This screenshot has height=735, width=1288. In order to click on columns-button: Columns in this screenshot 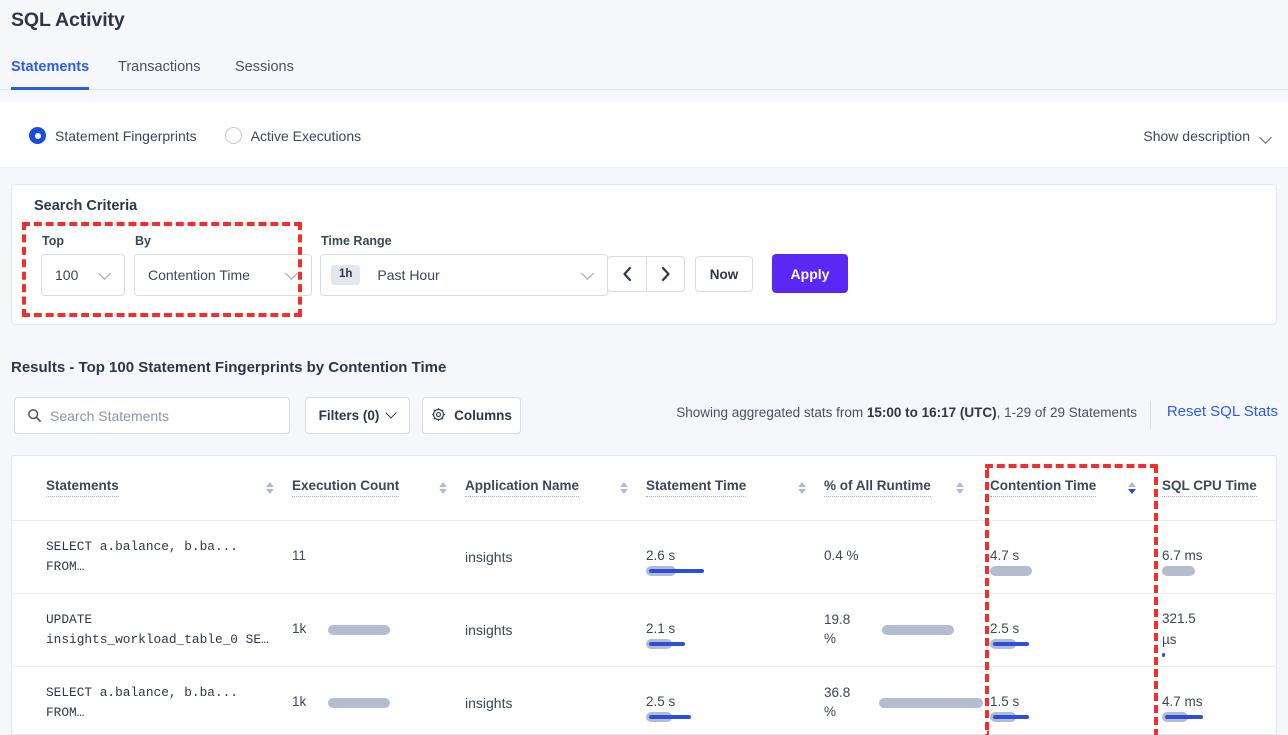, I will do `click(471, 415)`.